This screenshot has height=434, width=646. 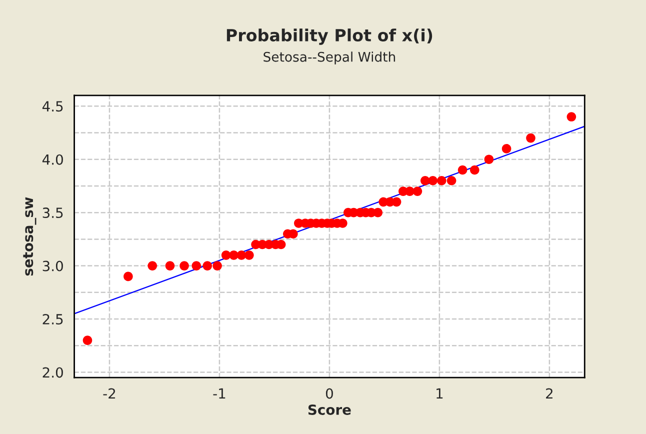 I want to click on y-tick-label: 2.0, so click(x=52, y=372).